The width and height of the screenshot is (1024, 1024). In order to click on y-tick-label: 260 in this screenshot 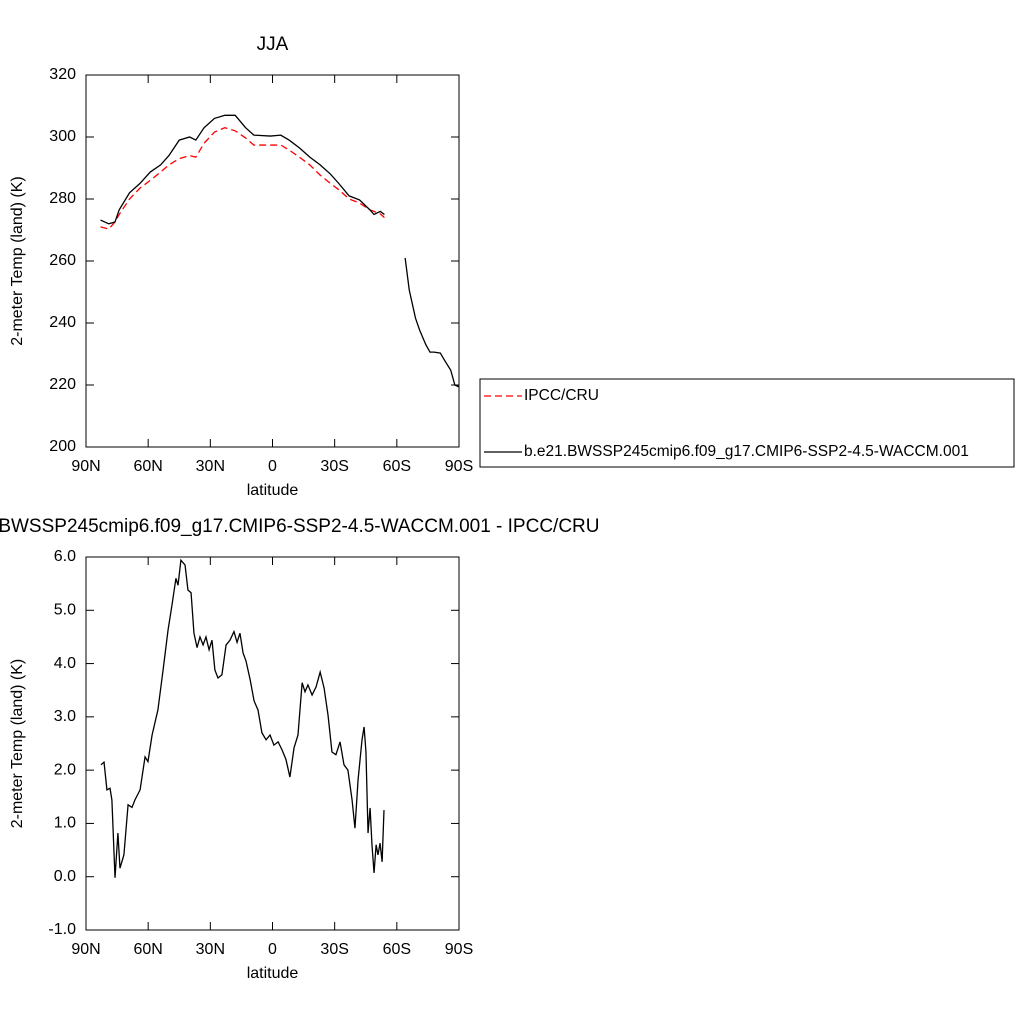, I will do `click(62, 260)`.